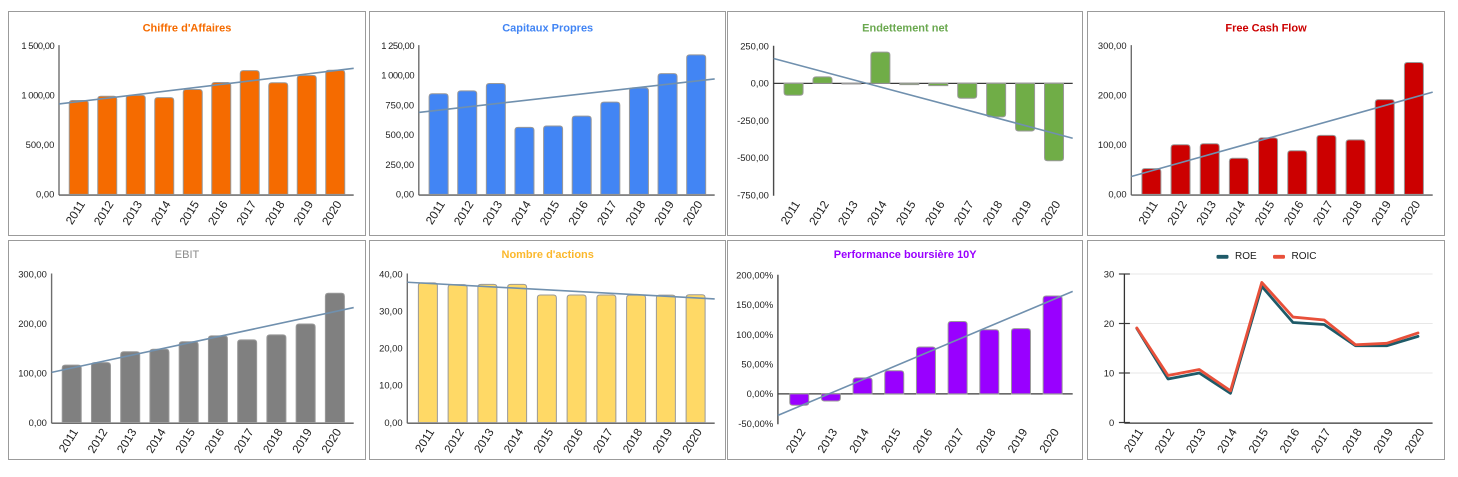 The image size is (1458, 477). Describe the element at coordinates (390, 347) in the screenshot. I see `svg-text: 20,00` at that location.